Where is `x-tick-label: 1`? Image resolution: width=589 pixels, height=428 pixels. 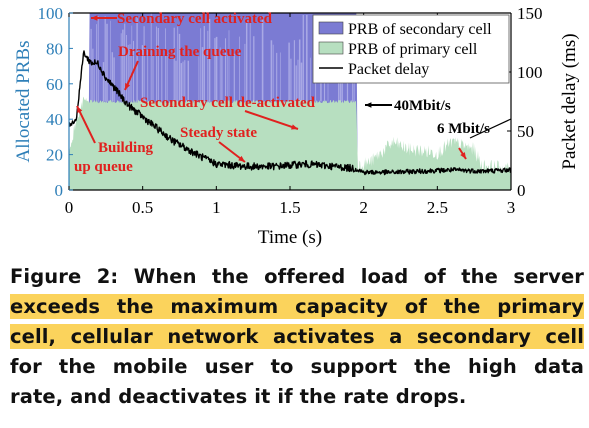
x-tick-label: 1 is located at coordinates (216, 207).